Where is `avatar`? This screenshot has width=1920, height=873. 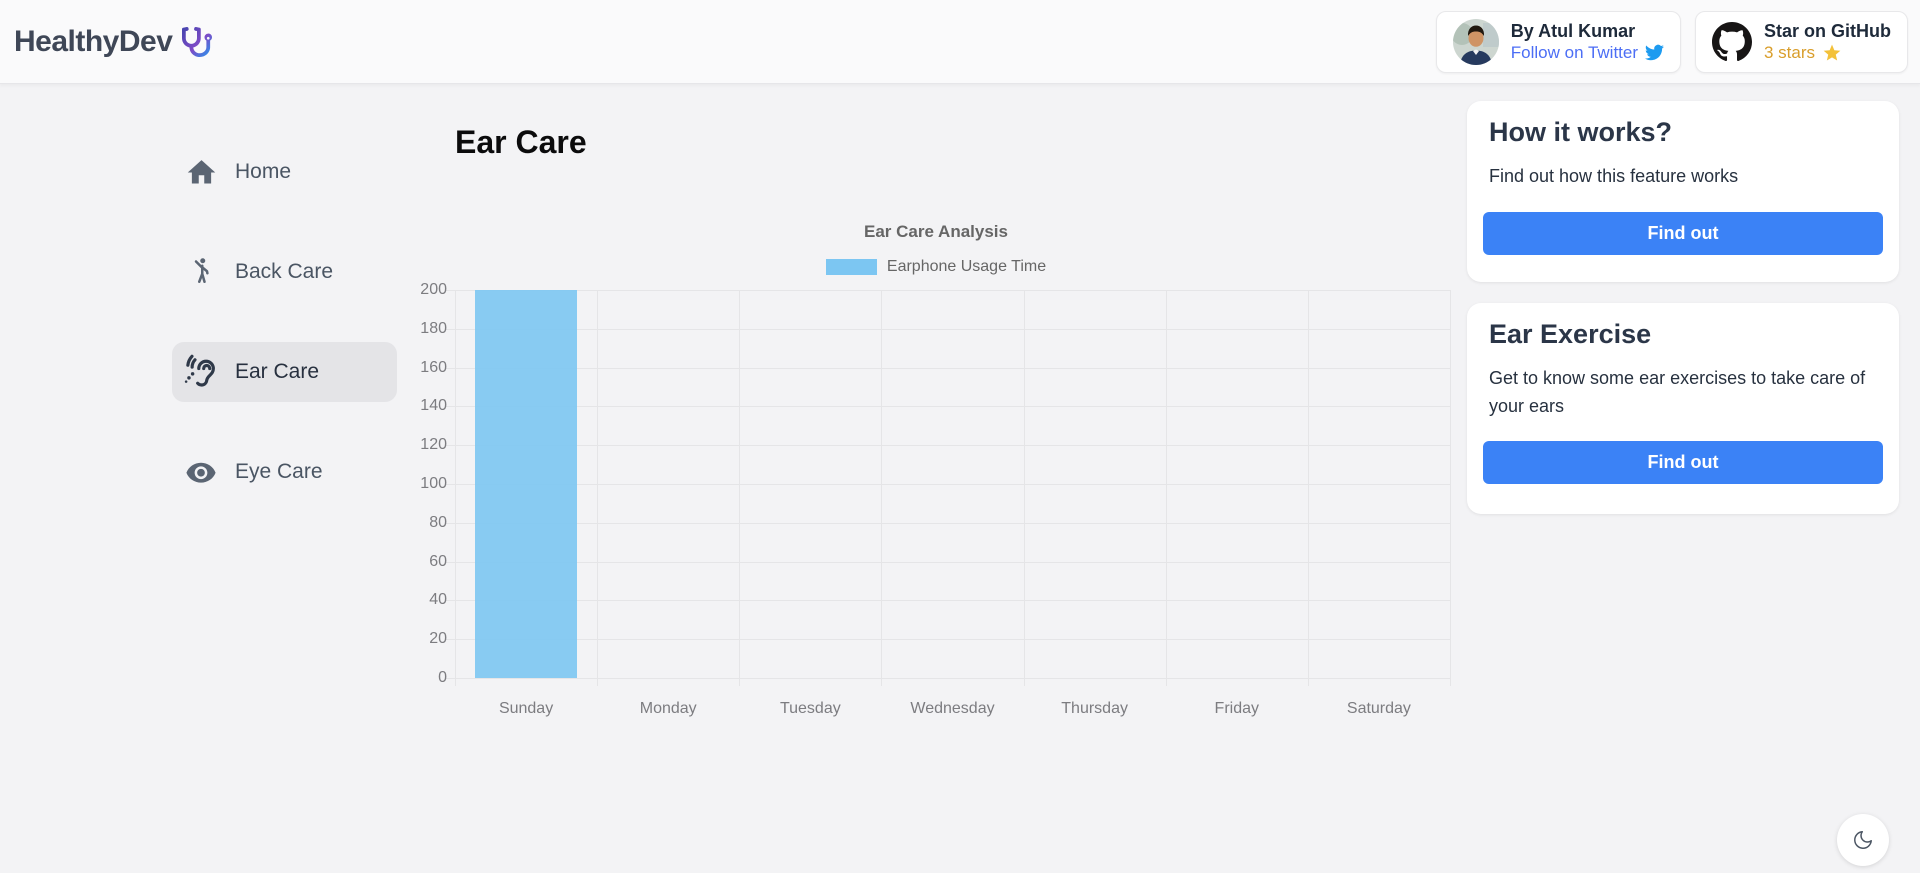 avatar is located at coordinates (1475, 41).